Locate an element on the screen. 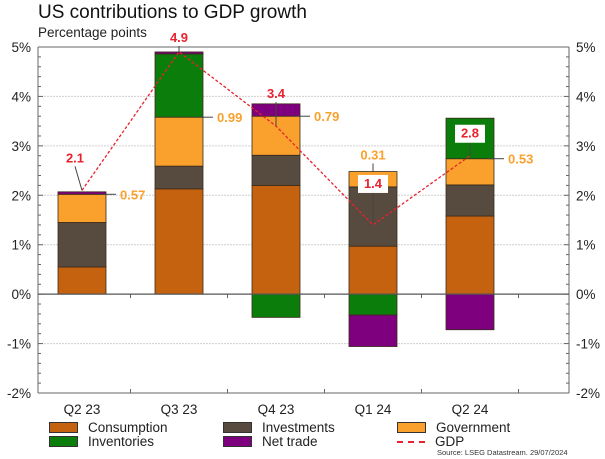 This screenshot has width=605, height=459. legend-swatch-inventories is located at coordinates (63, 441).